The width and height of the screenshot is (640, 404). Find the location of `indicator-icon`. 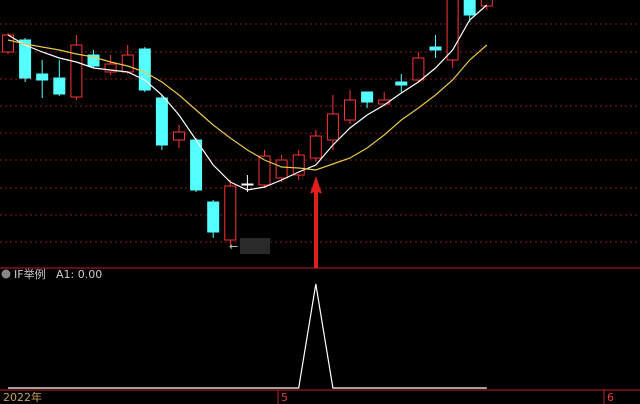

indicator-icon is located at coordinates (6, 274).